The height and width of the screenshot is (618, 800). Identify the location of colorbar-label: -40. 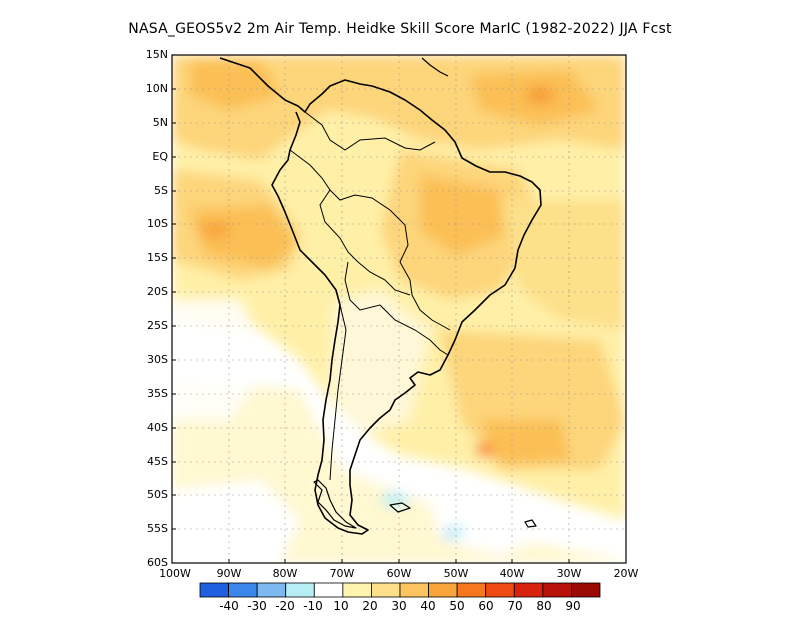
(229, 606).